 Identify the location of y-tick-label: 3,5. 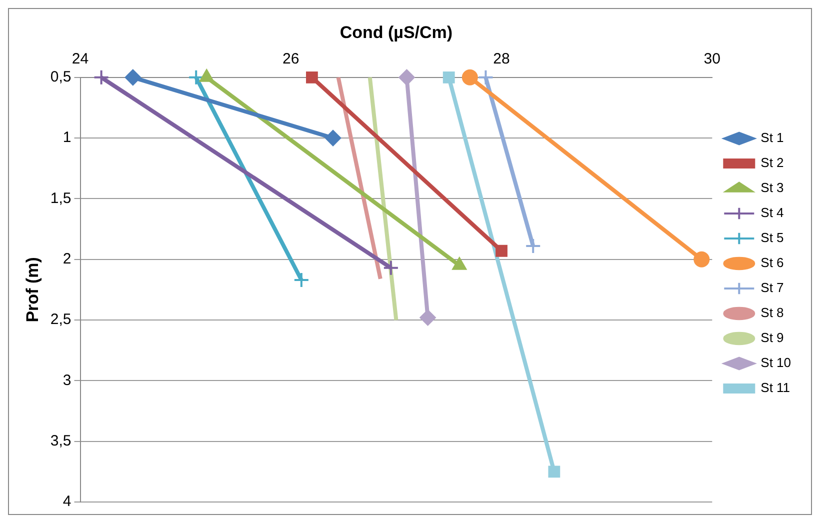
(61, 441).